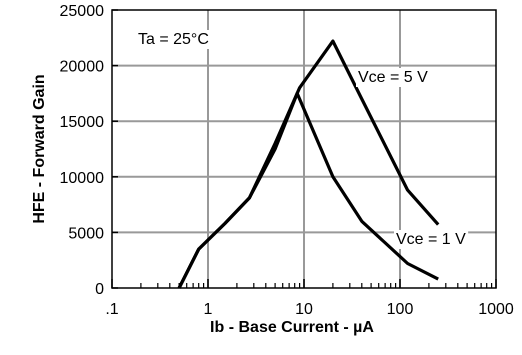 Image resolution: width=522 pixels, height=355 pixels. Describe the element at coordinates (111, 309) in the screenshot. I see `x-tick-label: .1` at that location.